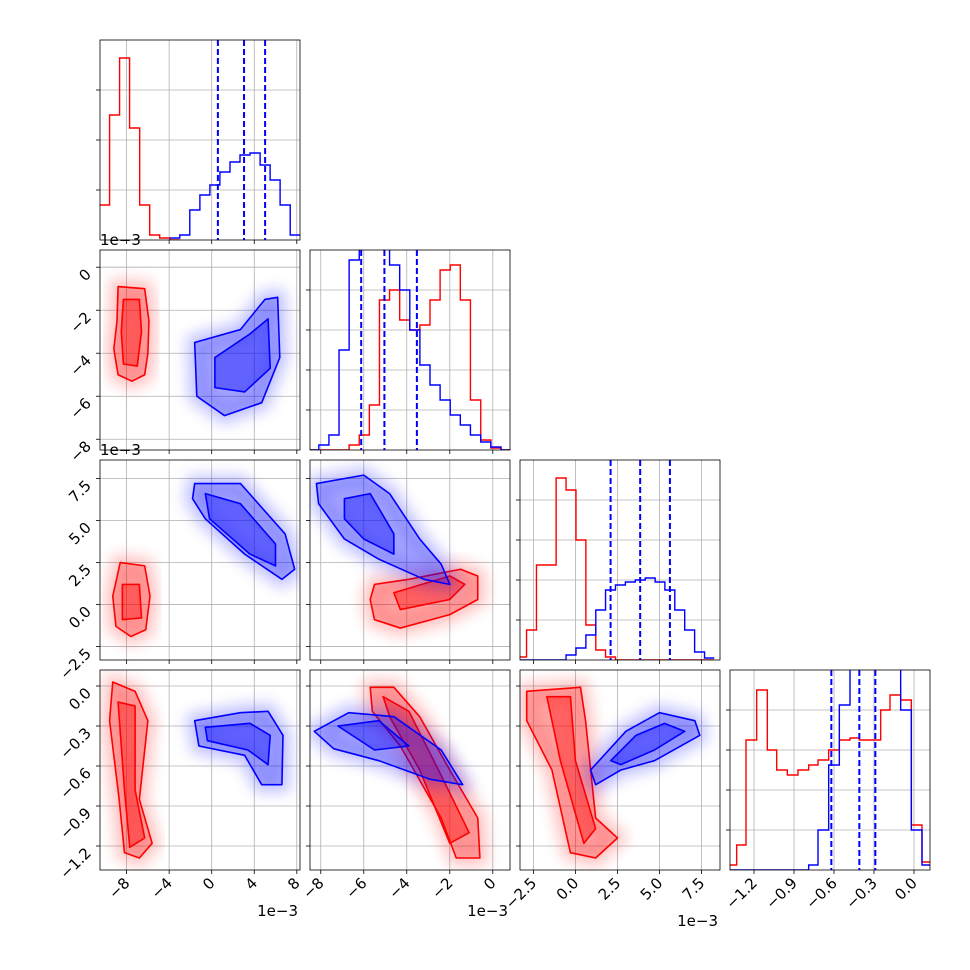 Image resolution: width=970 pixels, height=970 pixels. I want to click on x-tick-label: −0.9, so click(781, 893).